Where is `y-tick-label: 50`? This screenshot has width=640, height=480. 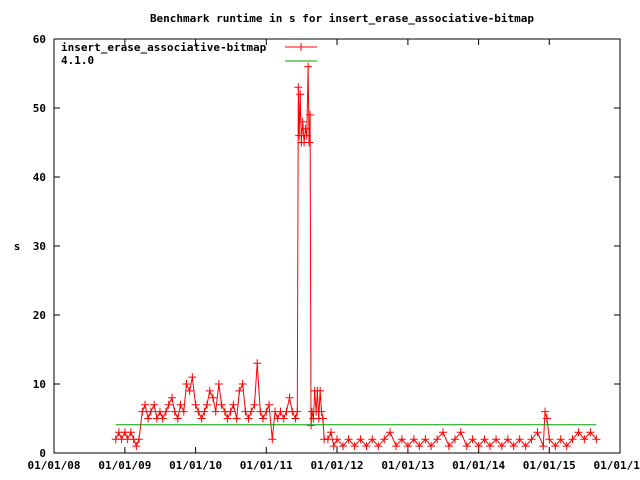 y-tick-label: 50 is located at coordinates (39, 108).